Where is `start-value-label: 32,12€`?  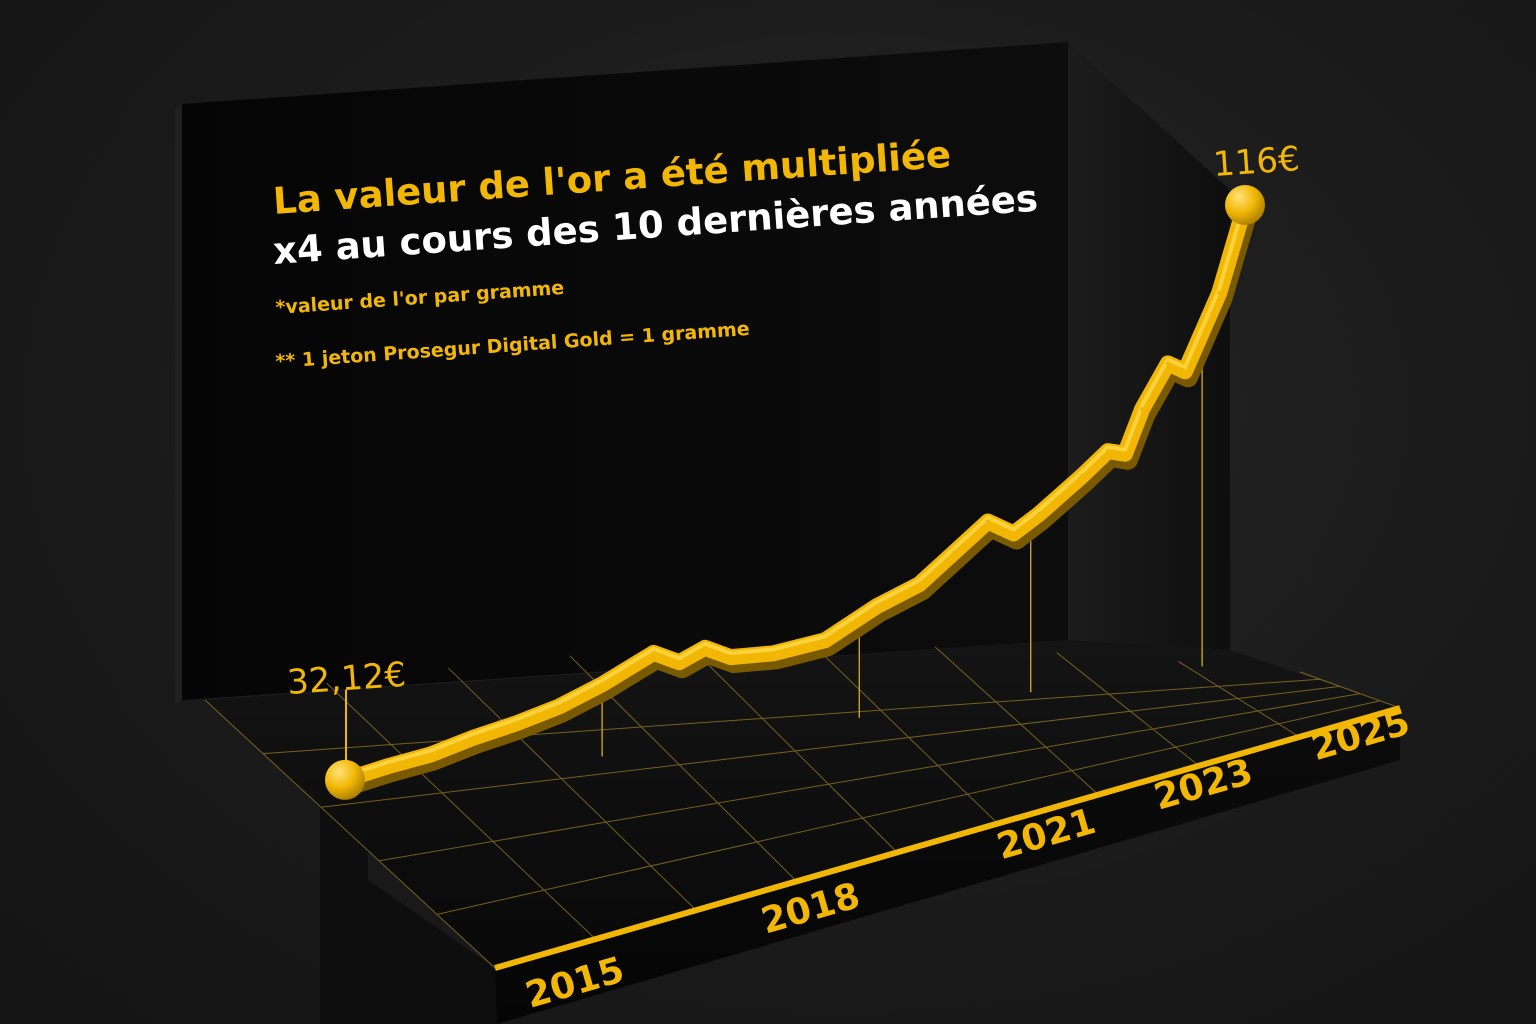 start-value-label: 32,12€ is located at coordinates (346, 679).